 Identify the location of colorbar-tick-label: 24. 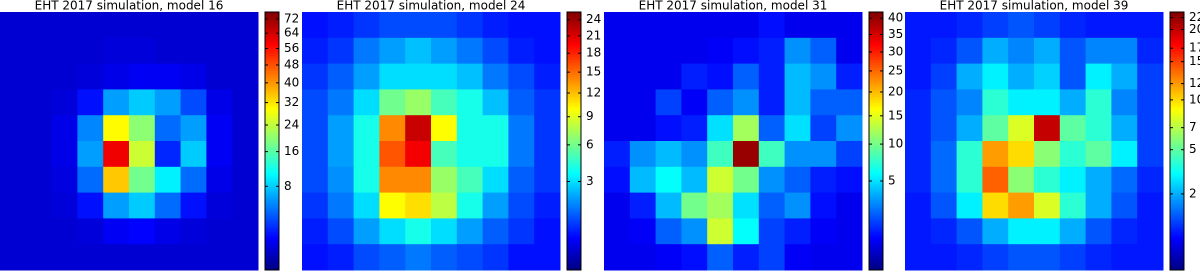
(291, 125).